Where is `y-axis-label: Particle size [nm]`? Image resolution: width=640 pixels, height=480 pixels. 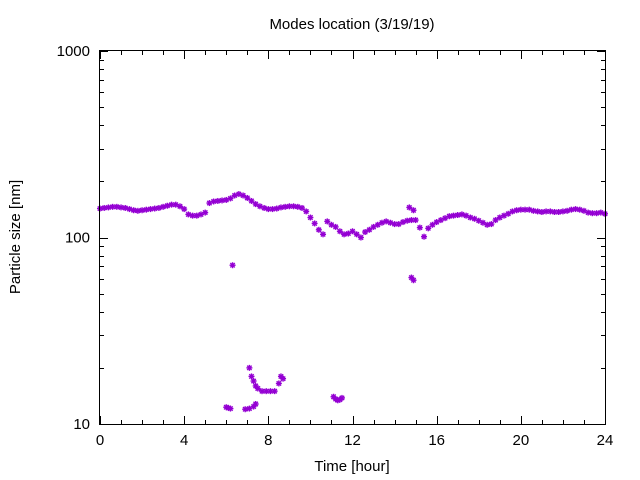
y-axis-label: Particle size [nm] is located at coordinates (15, 237).